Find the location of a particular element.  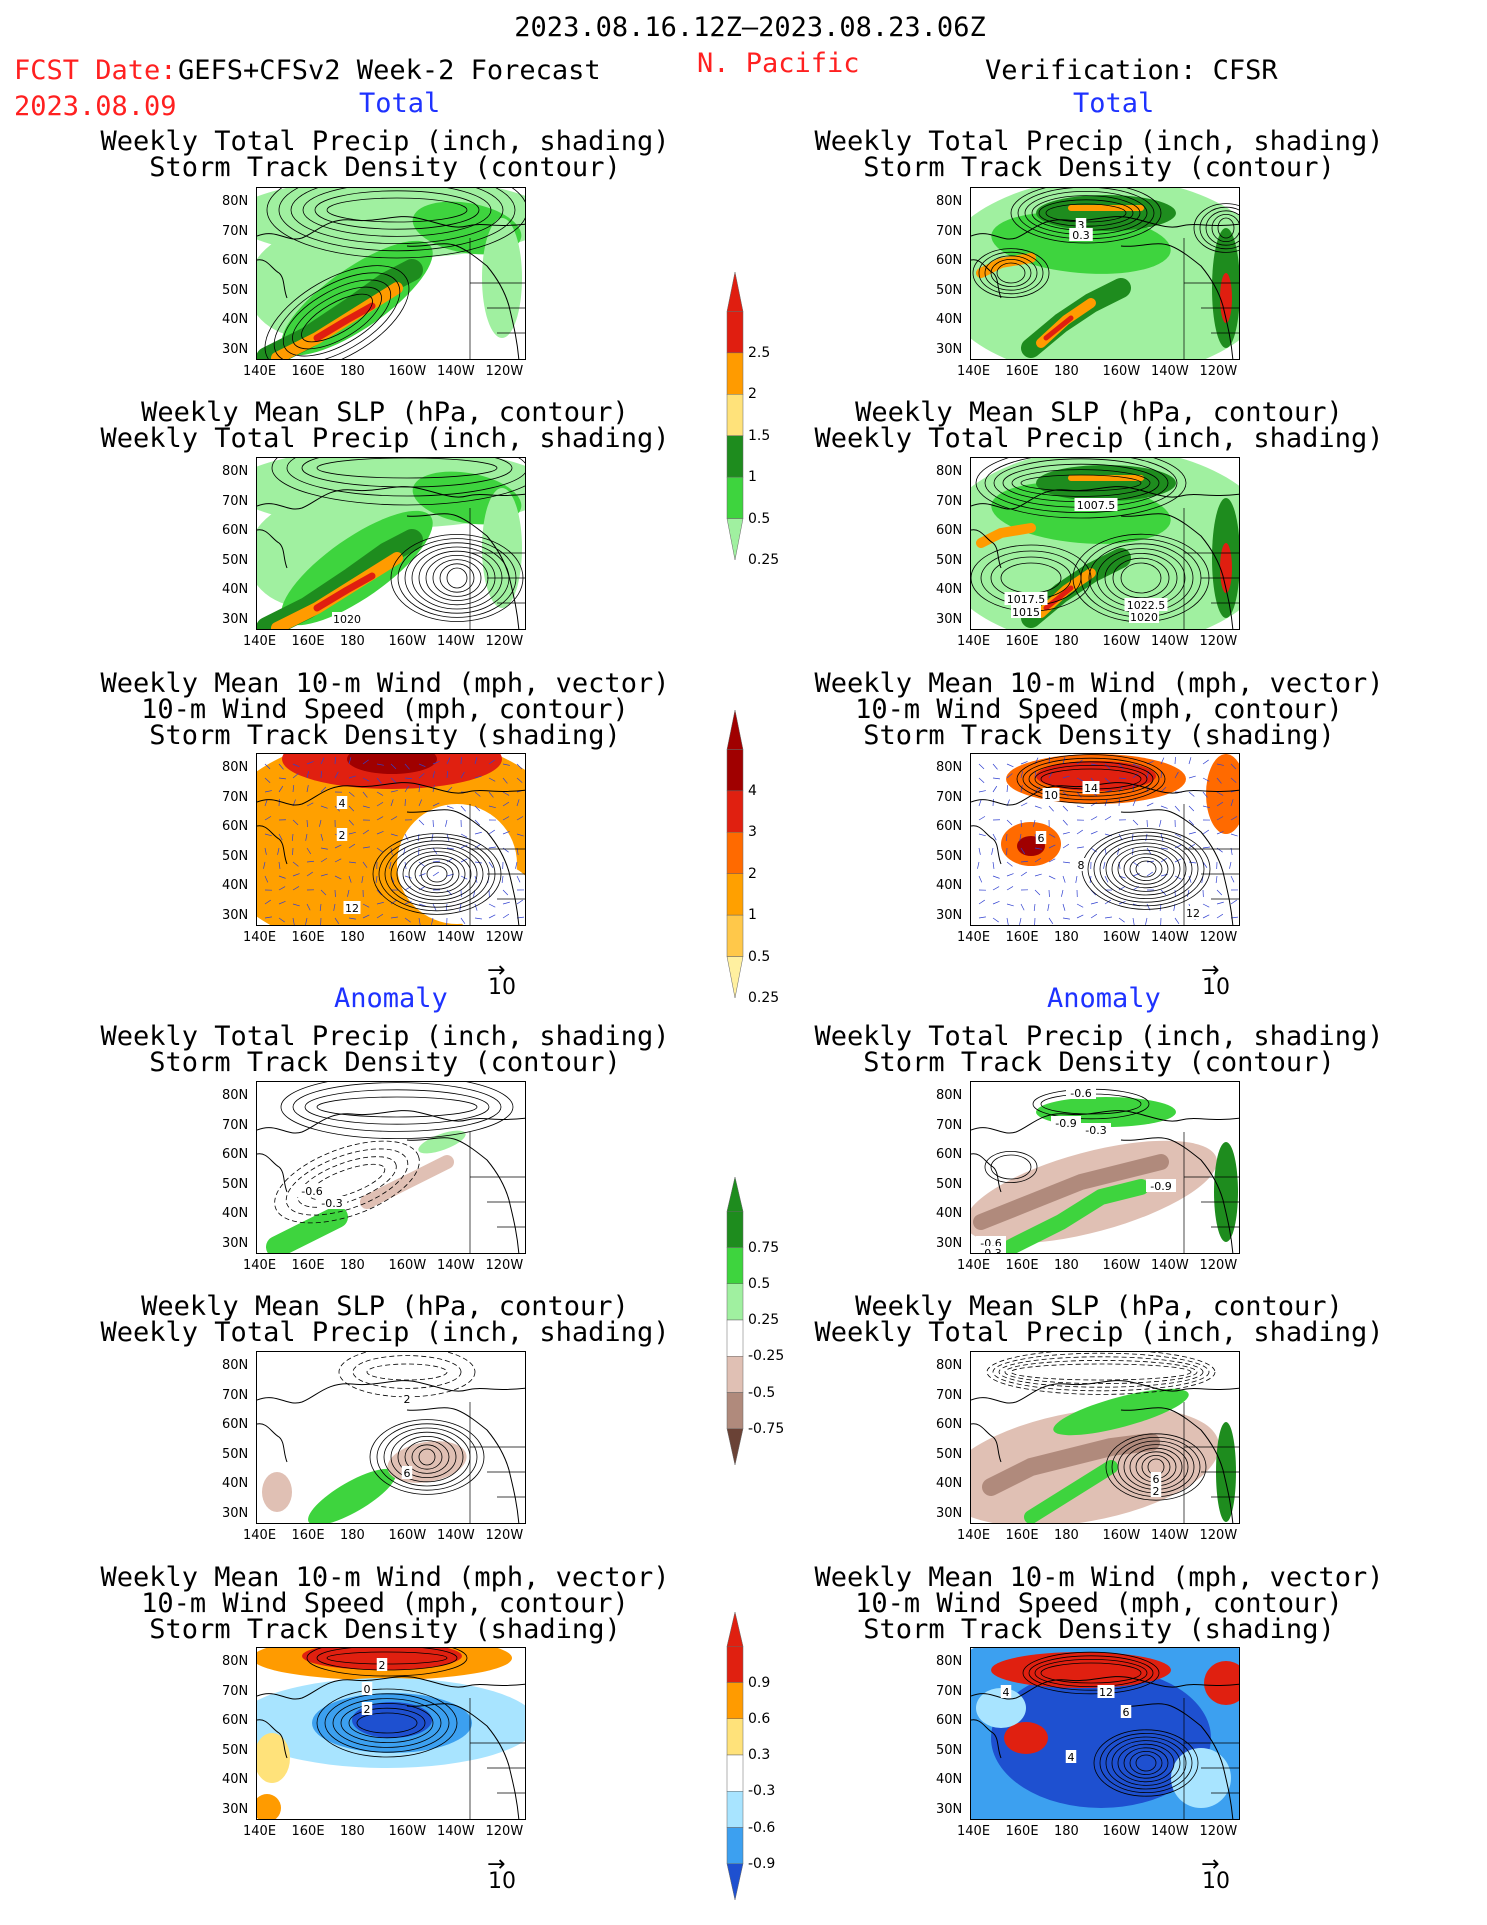

colorbar-label: 1.5 is located at coordinates (759, 435).